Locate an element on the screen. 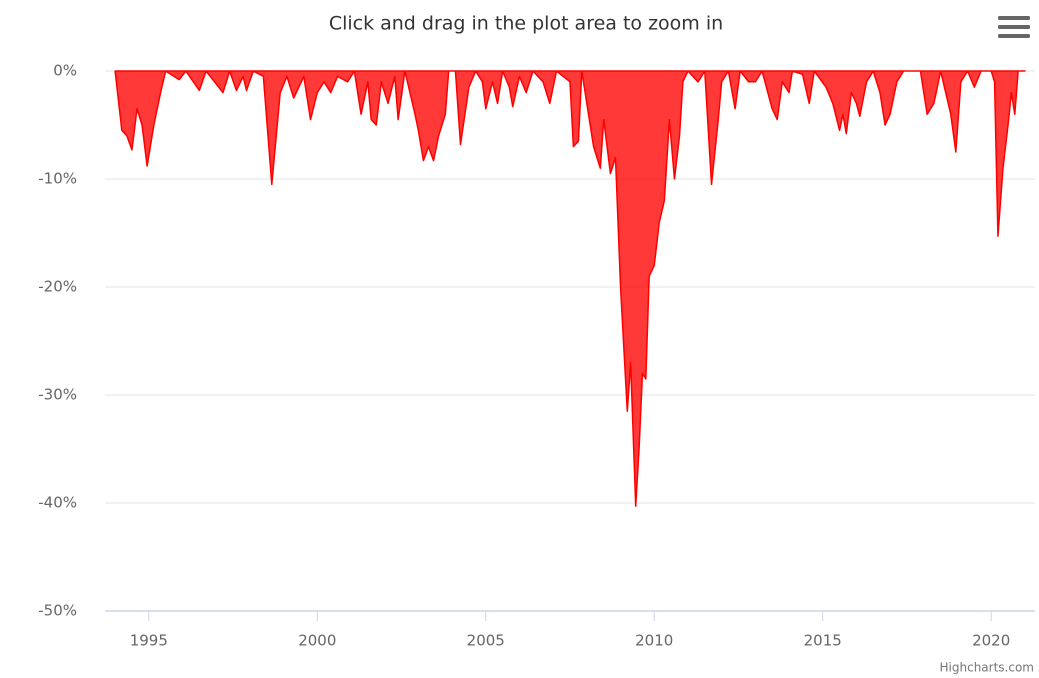 The height and width of the screenshot is (678, 1039). x-tick-label: 2015 is located at coordinates (823, 641).